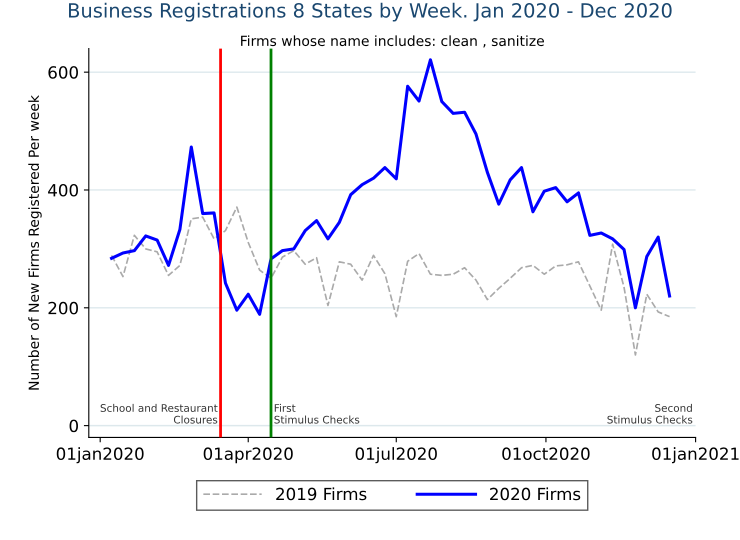 The height and width of the screenshot is (540, 740). I want to click on annotation: Second Stimulus Checks, so click(649, 414).